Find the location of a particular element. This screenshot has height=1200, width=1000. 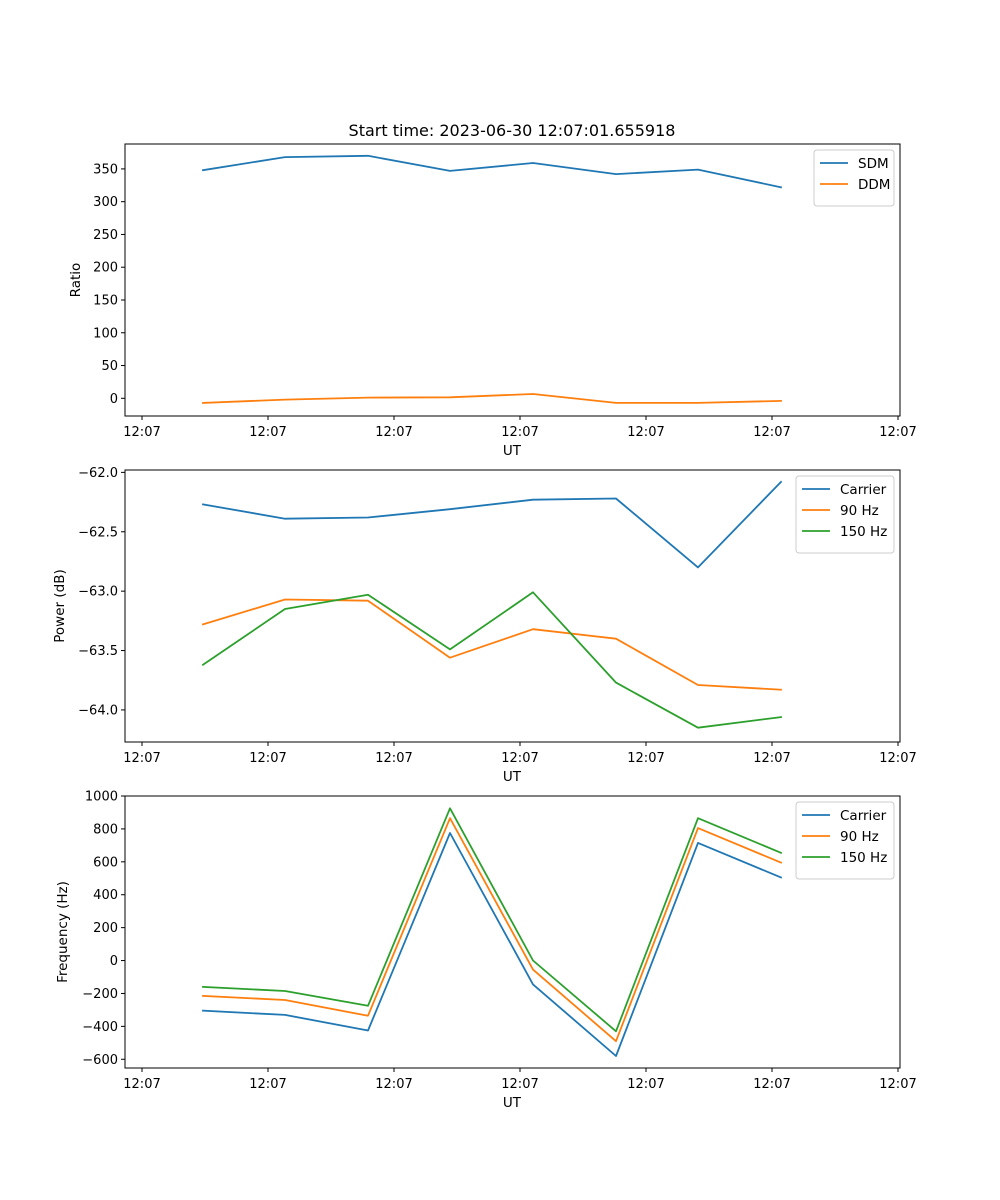

y-tick-label: −600 is located at coordinates (100, 1060).